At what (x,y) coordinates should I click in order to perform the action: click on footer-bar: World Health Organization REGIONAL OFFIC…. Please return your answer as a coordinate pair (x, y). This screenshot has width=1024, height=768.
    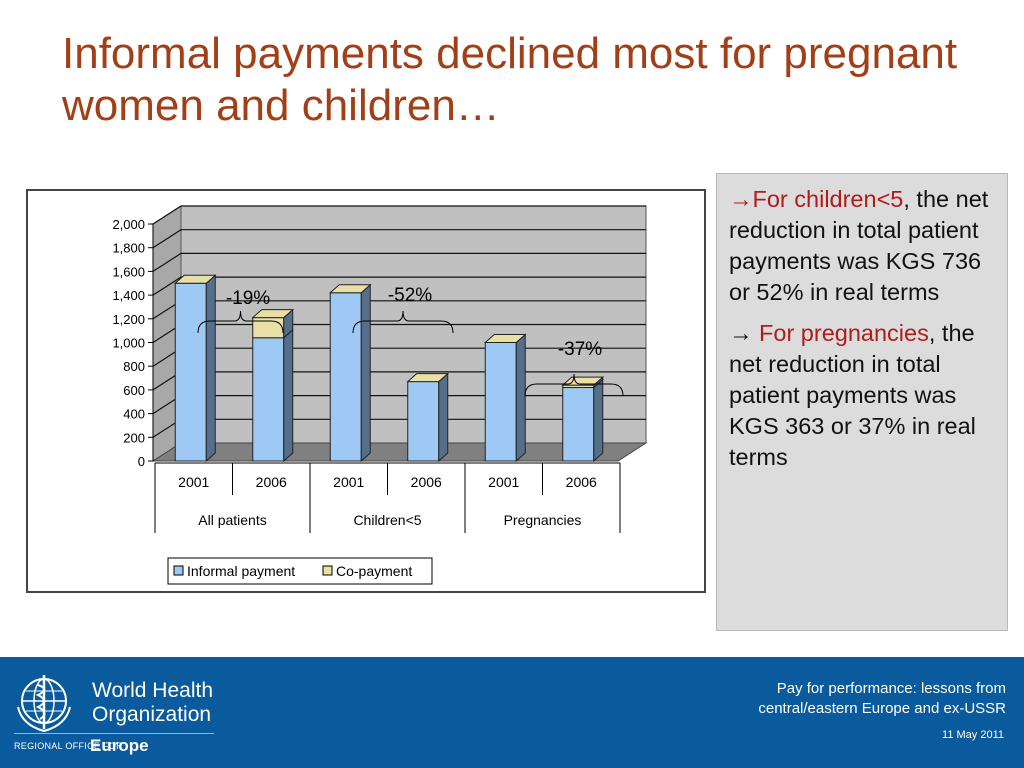
    Looking at the image, I should click on (512, 712).